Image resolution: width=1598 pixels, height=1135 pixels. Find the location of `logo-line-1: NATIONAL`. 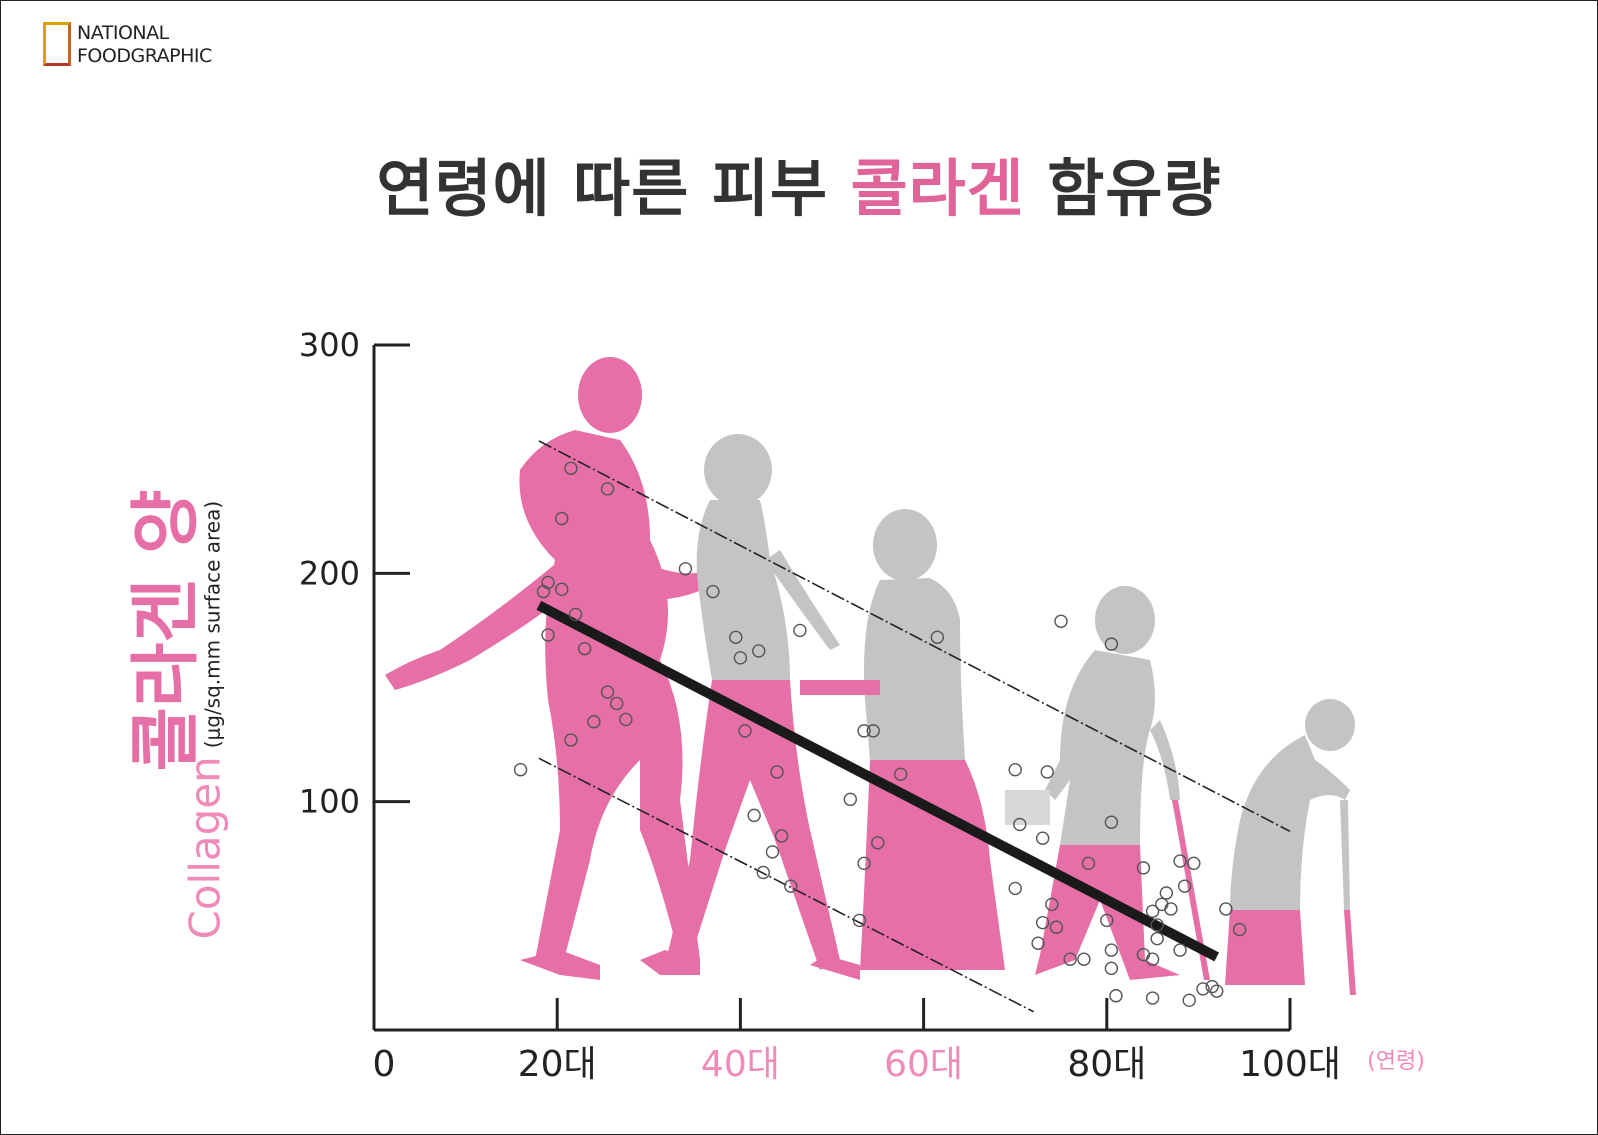

logo-line-1: NATIONAL is located at coordinates (123, 33).